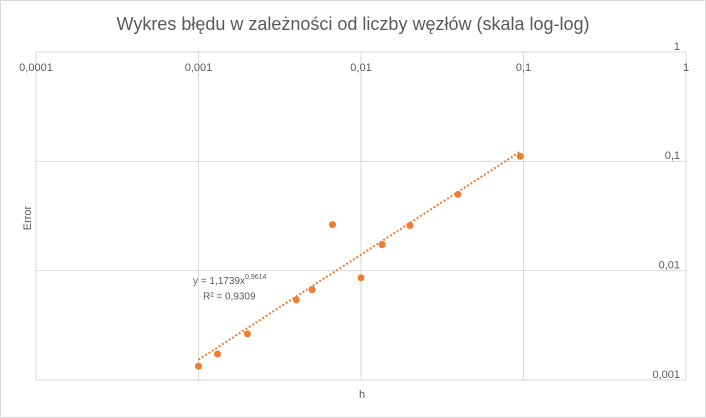  I want to click on y-tick-label: 0,01, so click(669, 266).